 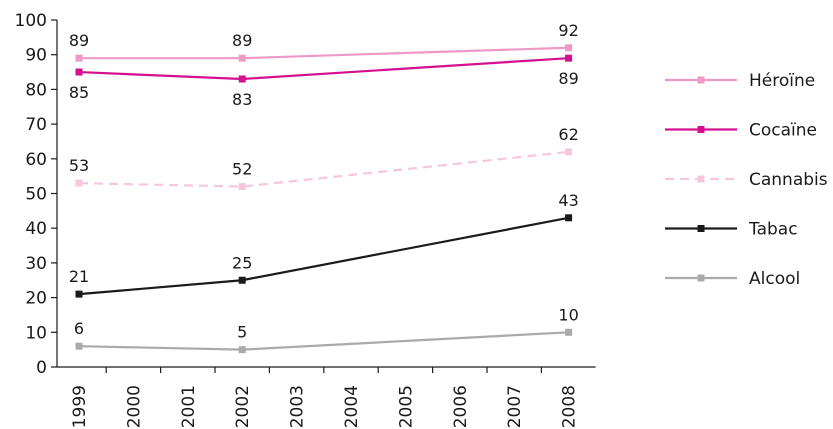 What do you see at coordinates (242, 99) in the screenshot?
I see `data-label: 83` at bounding box center [242, 99].